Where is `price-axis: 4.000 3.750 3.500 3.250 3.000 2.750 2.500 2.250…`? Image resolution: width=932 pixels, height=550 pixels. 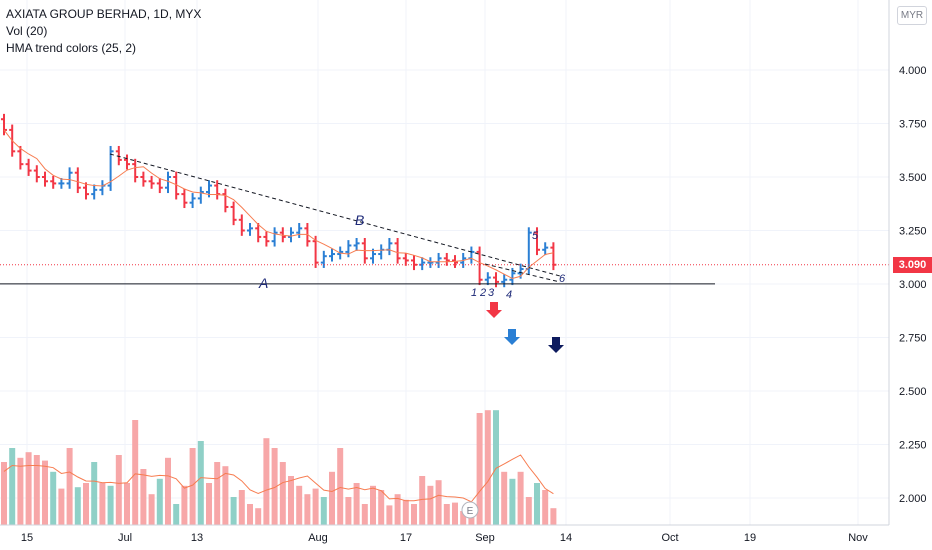 price-axis: 4.000 3.750 3.500 3.250 3.000 2.750 2.500 2.250… is located at coordinates (913, 285).